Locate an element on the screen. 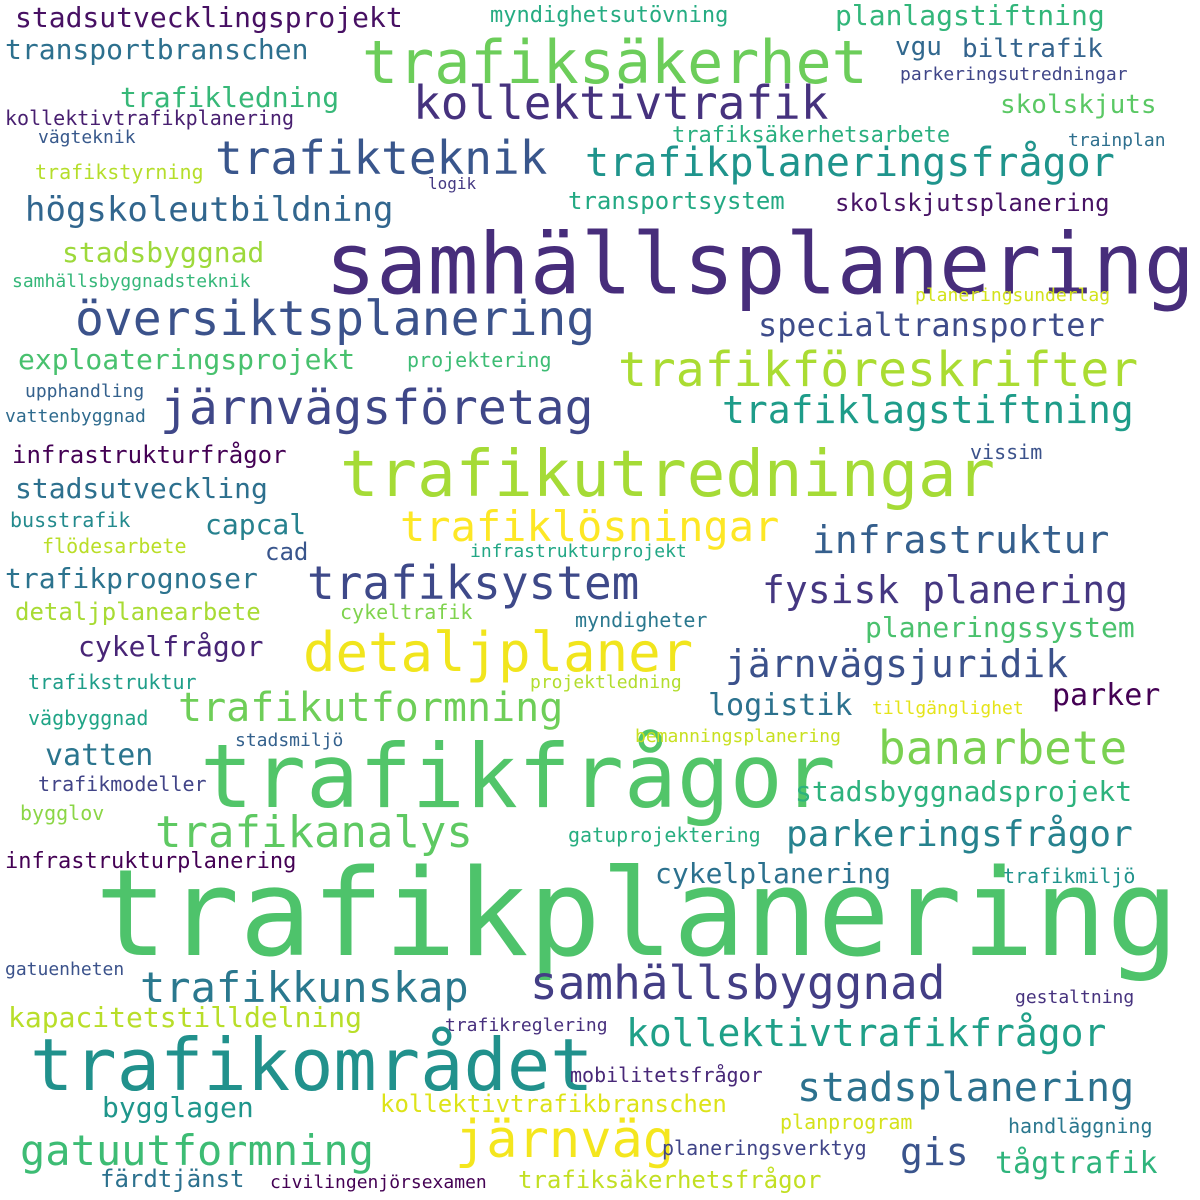 Image resolution: width=1200 pixels, height=1200 pixels. word-myndigheter: myndigheter is located at coordinates (641, 620).